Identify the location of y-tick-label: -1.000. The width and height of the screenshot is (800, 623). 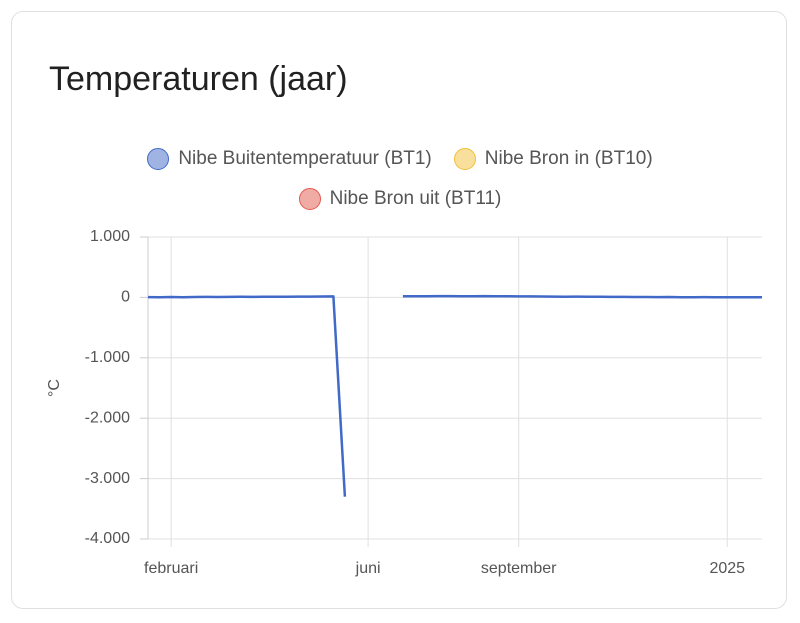
(107, 357).